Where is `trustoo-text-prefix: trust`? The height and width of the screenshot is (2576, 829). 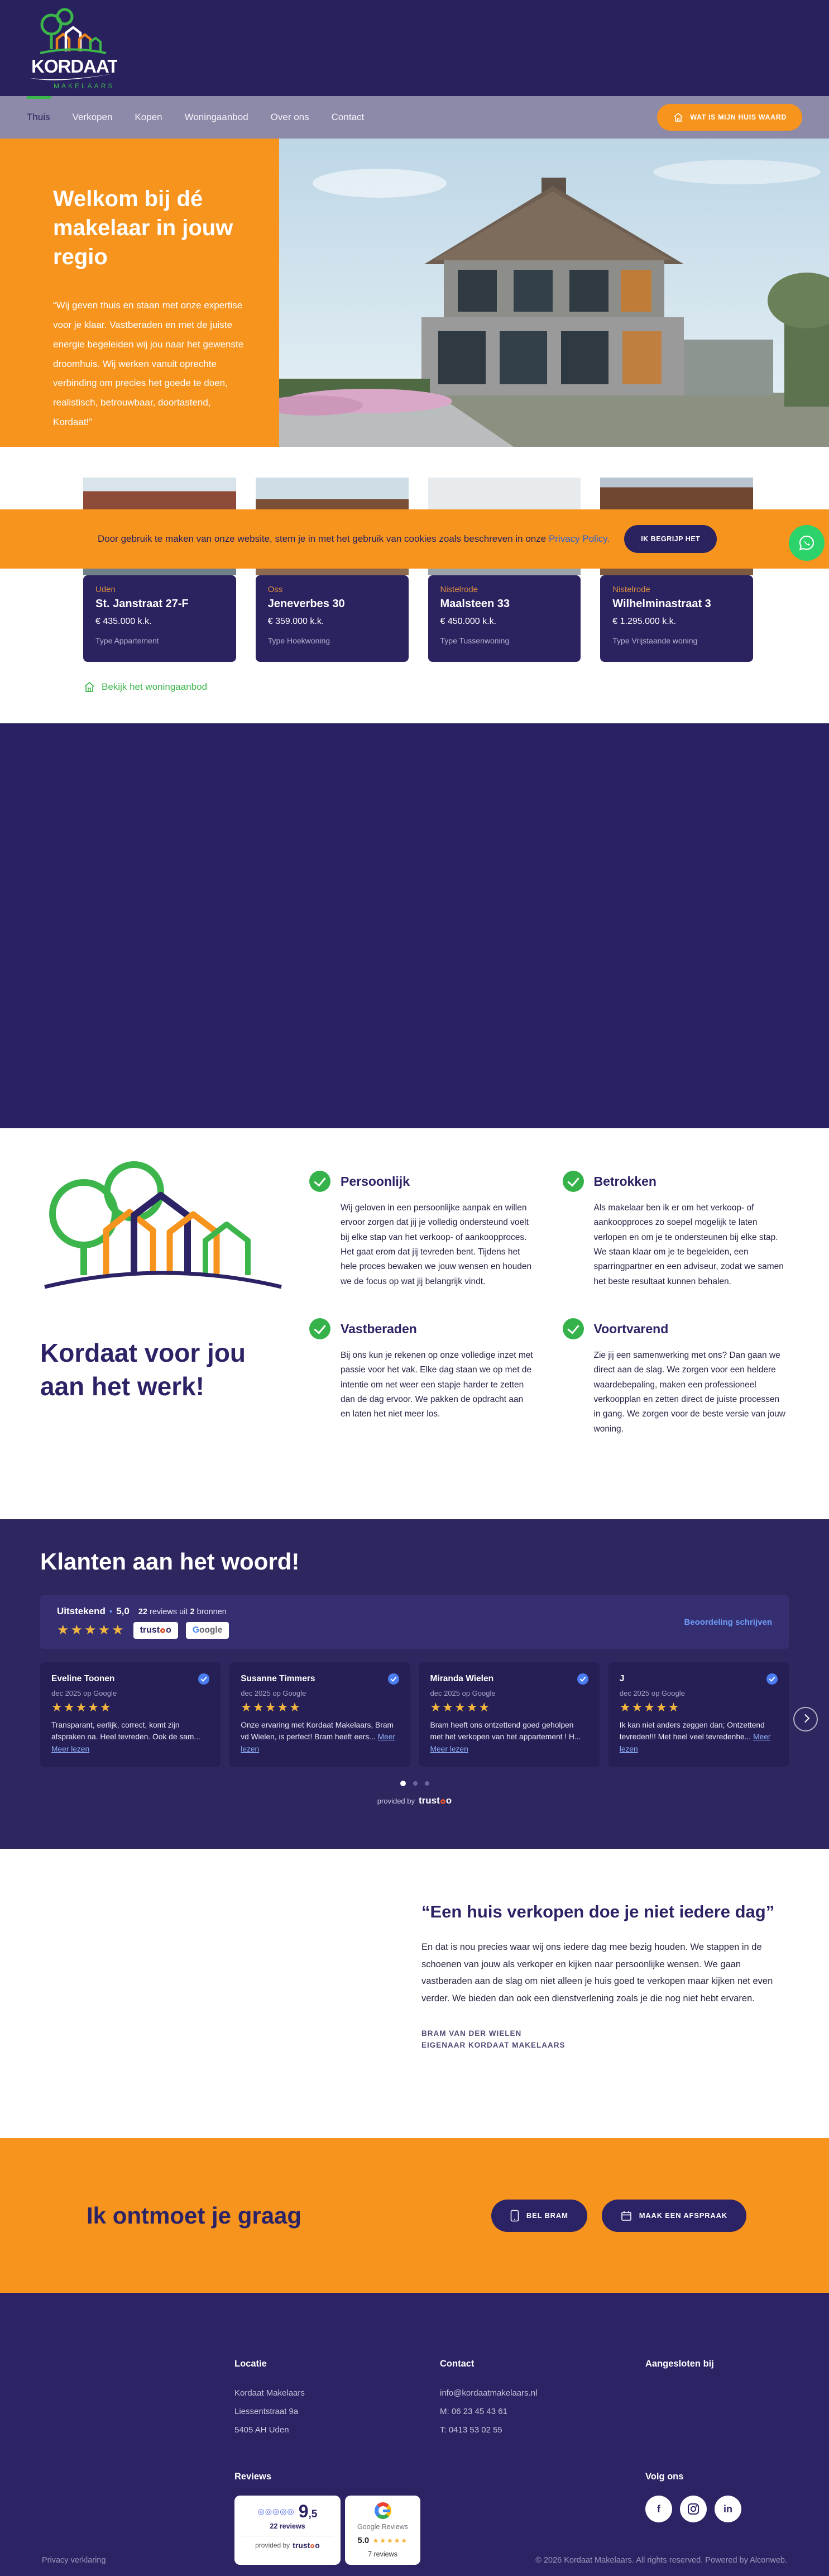
trustoo-text-prefix: trust is located at coordinates (429, 1801).